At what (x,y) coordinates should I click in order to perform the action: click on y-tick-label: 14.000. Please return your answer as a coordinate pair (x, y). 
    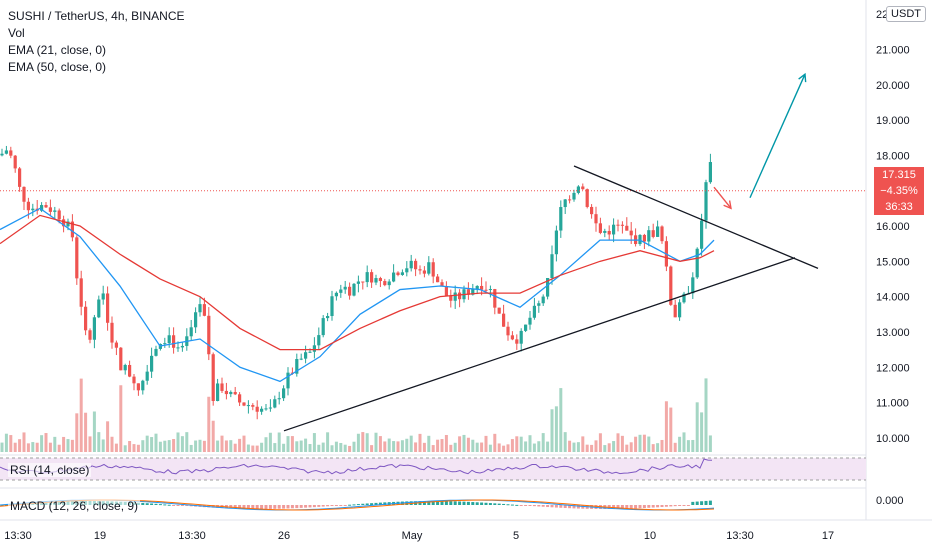
    Looking at the image, I should click on (893, 298).